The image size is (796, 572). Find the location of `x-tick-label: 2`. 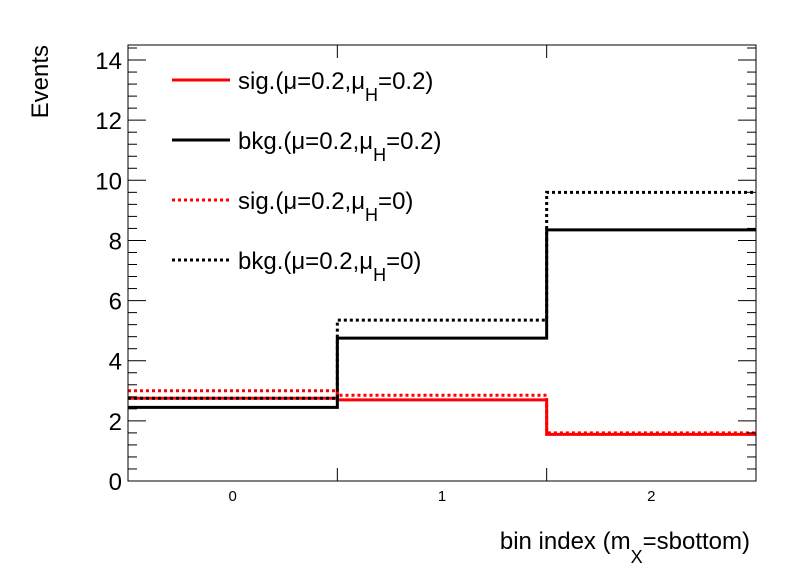

x-tick-label: 2 is located at coordinates (651, 496).